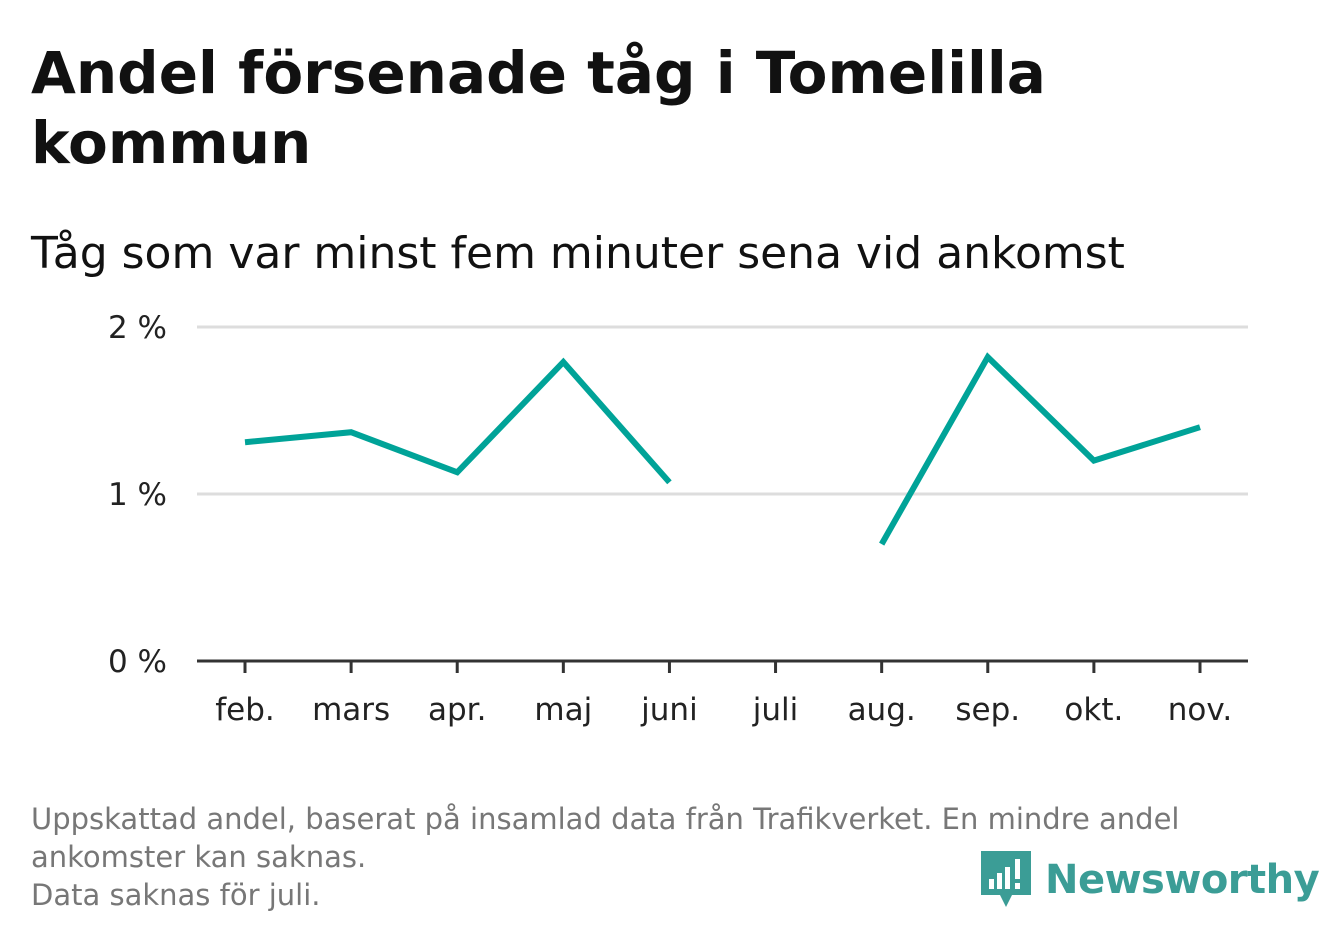  Describe the element at coordinates (669, 710) in the screenshot. I see `x-tick-label: juni` at that location.